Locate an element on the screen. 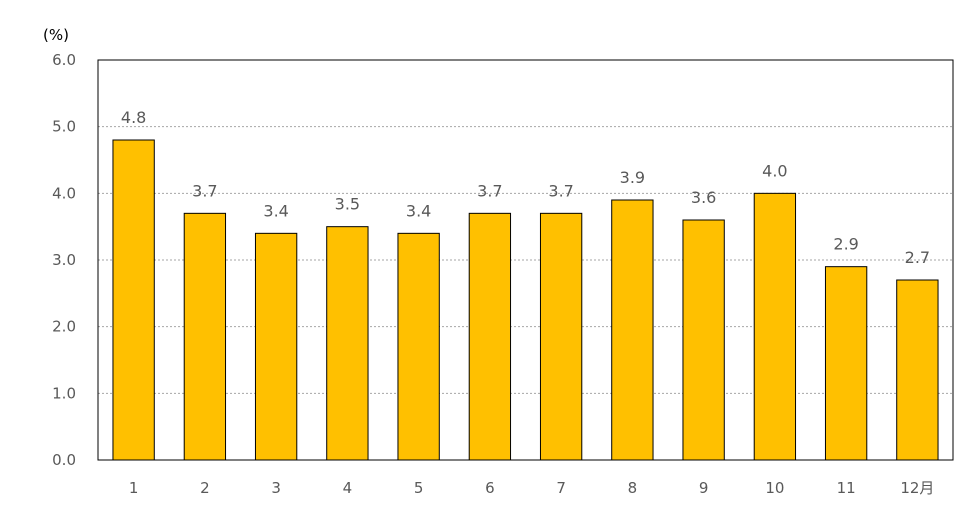 Image resolution: width=976 pixels, height=521 pixels. data-label: 3.9 is located at coordinates (632, 177).